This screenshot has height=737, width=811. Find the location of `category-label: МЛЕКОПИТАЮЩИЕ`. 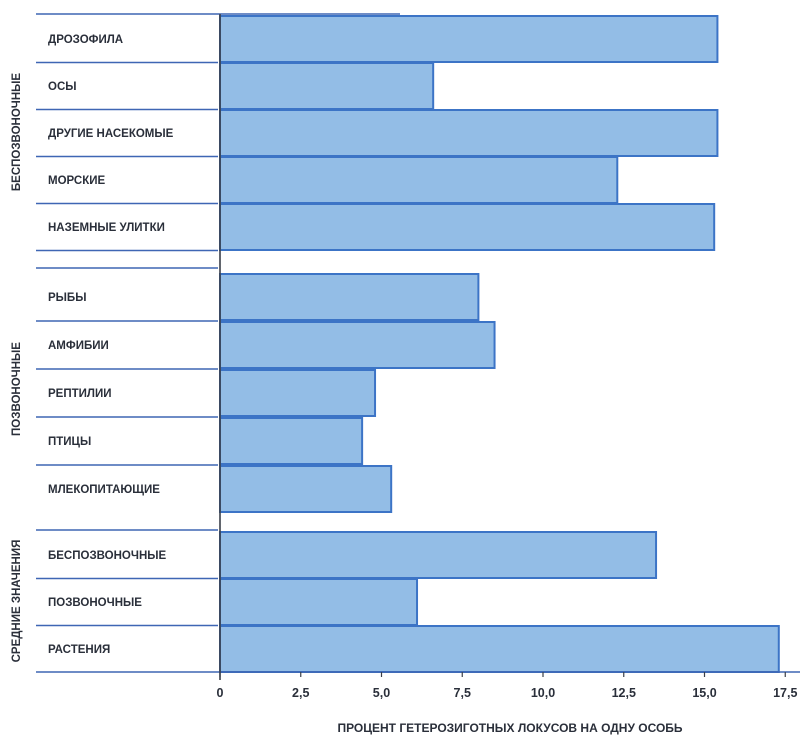

category-label: МЛЕКОПИТАЮЩИЕ is located at coordinates (104, 490).